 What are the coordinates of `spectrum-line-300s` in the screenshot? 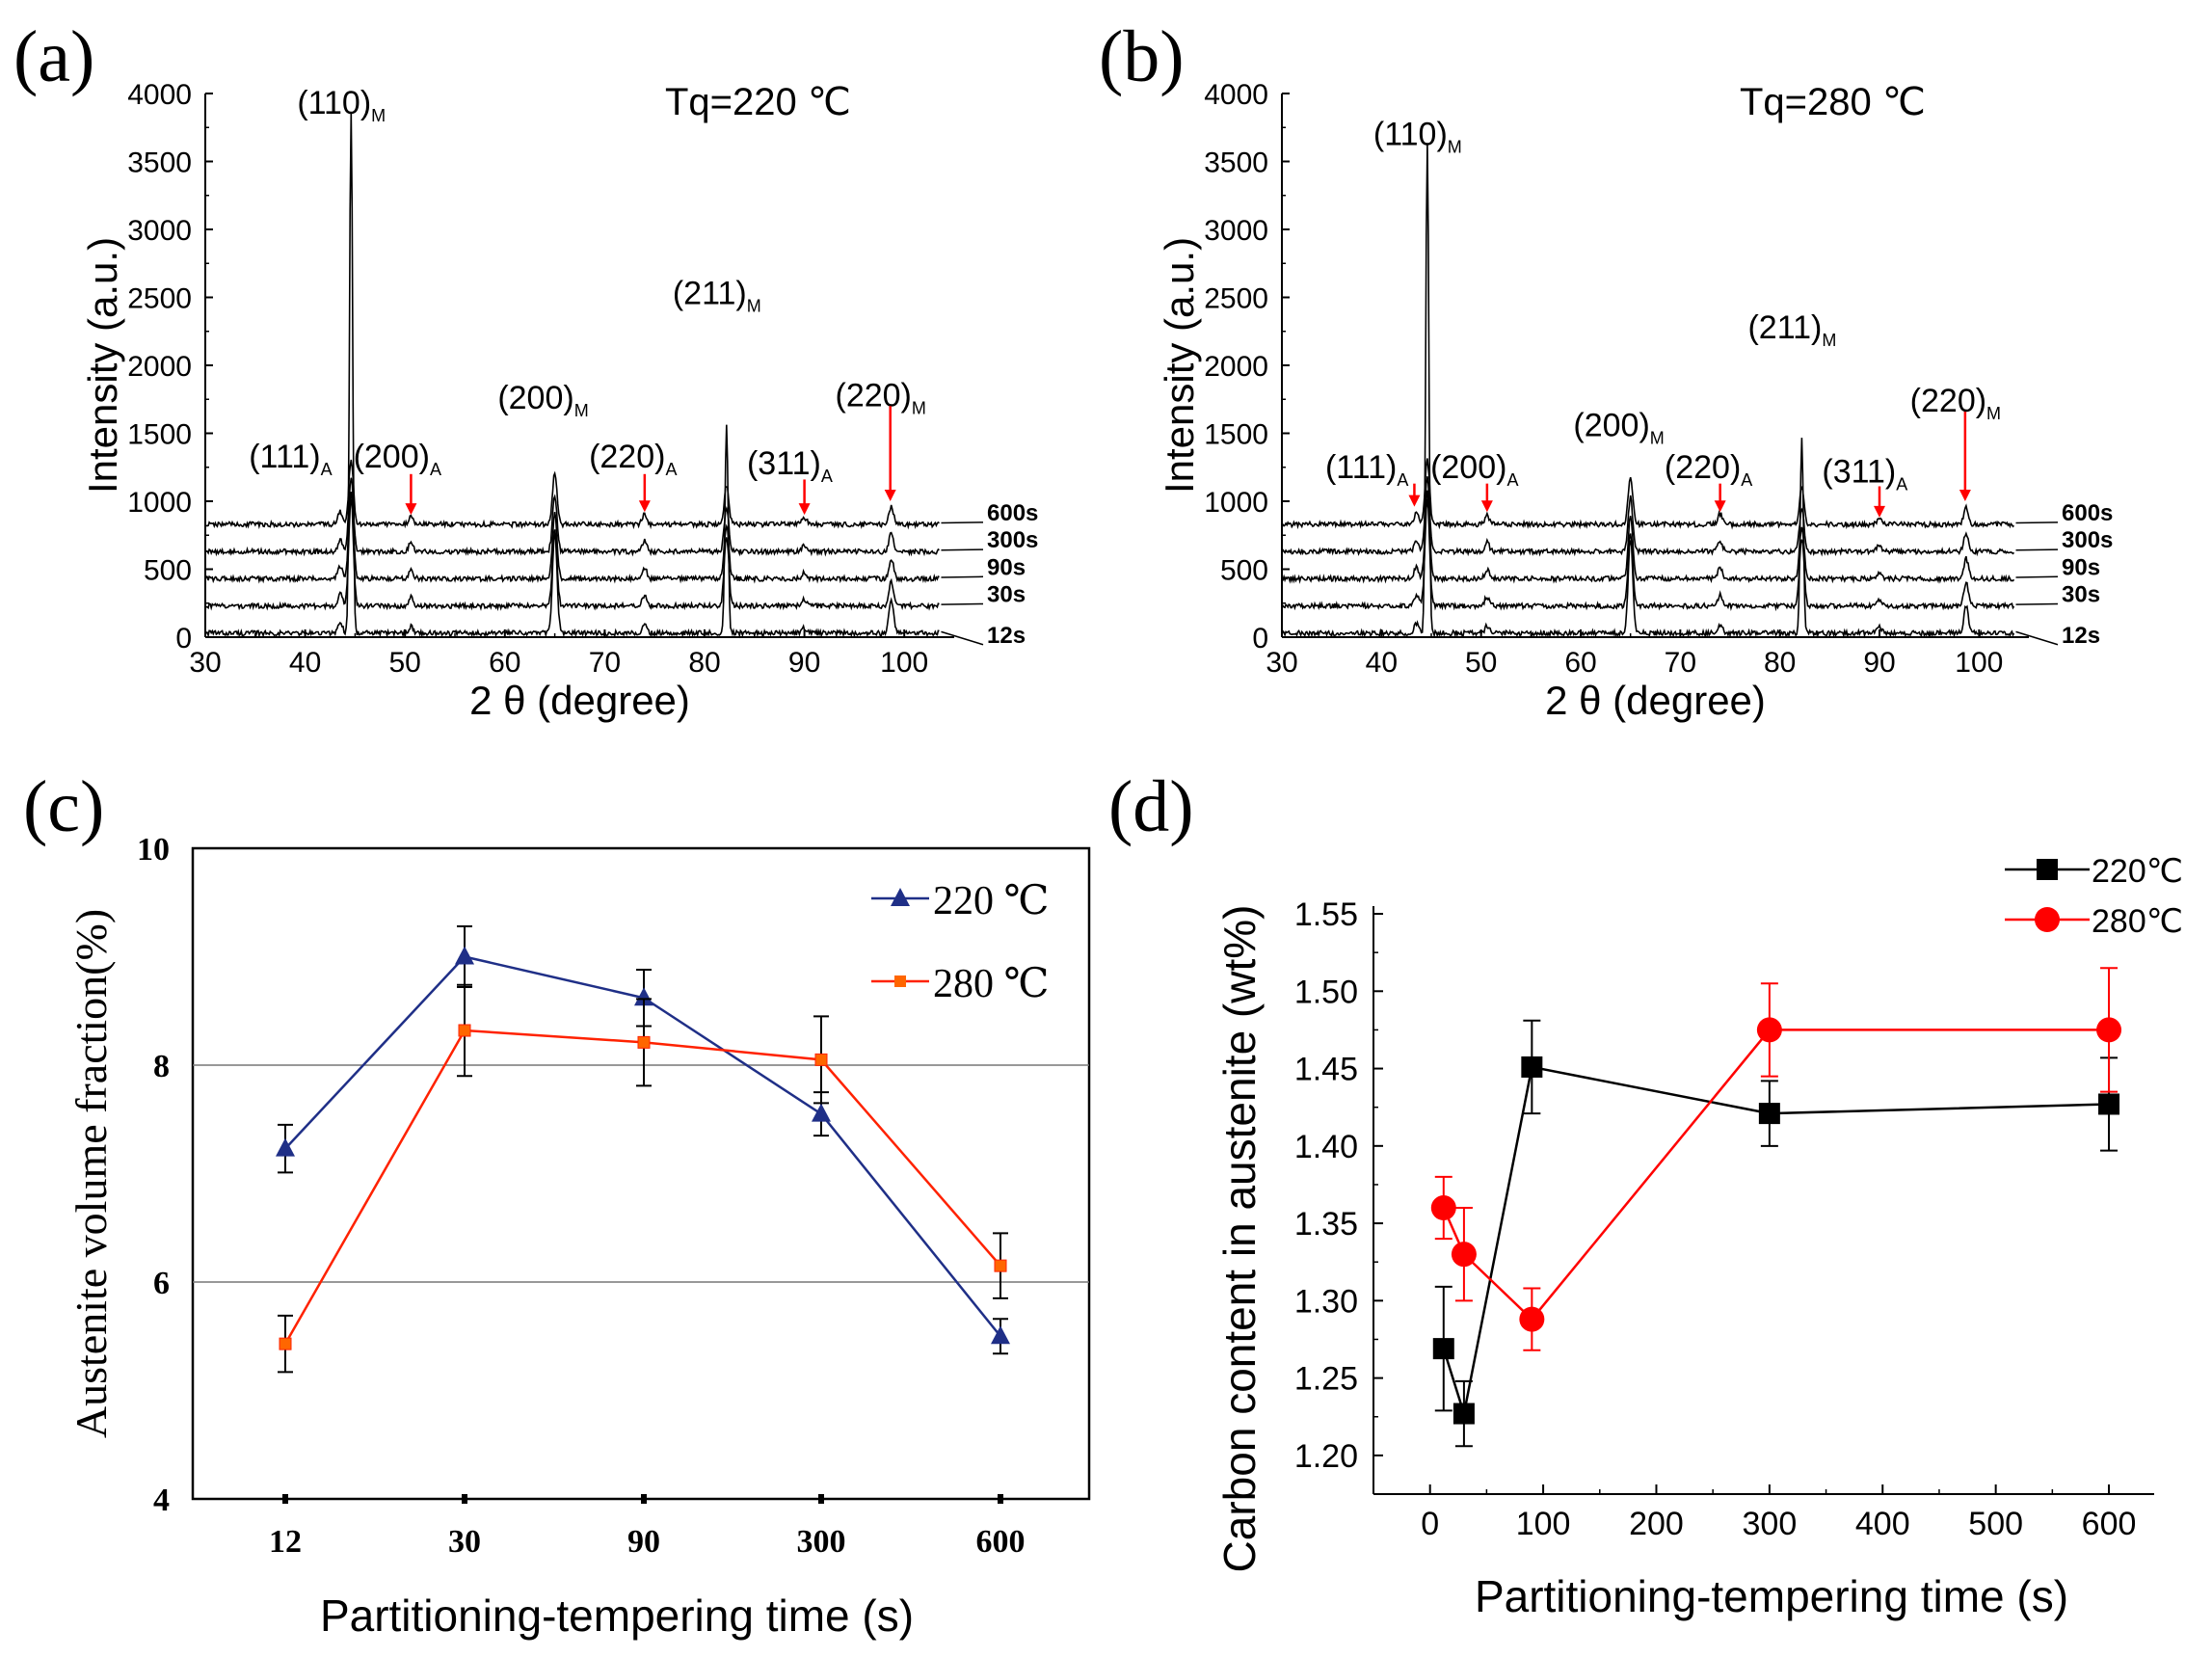 It's located at (1648, 517).